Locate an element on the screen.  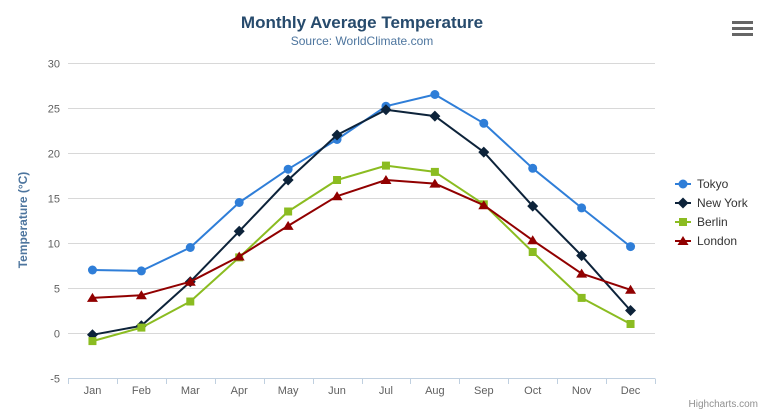
data-point-tokyo-dec is located at coordinates (631, 247).